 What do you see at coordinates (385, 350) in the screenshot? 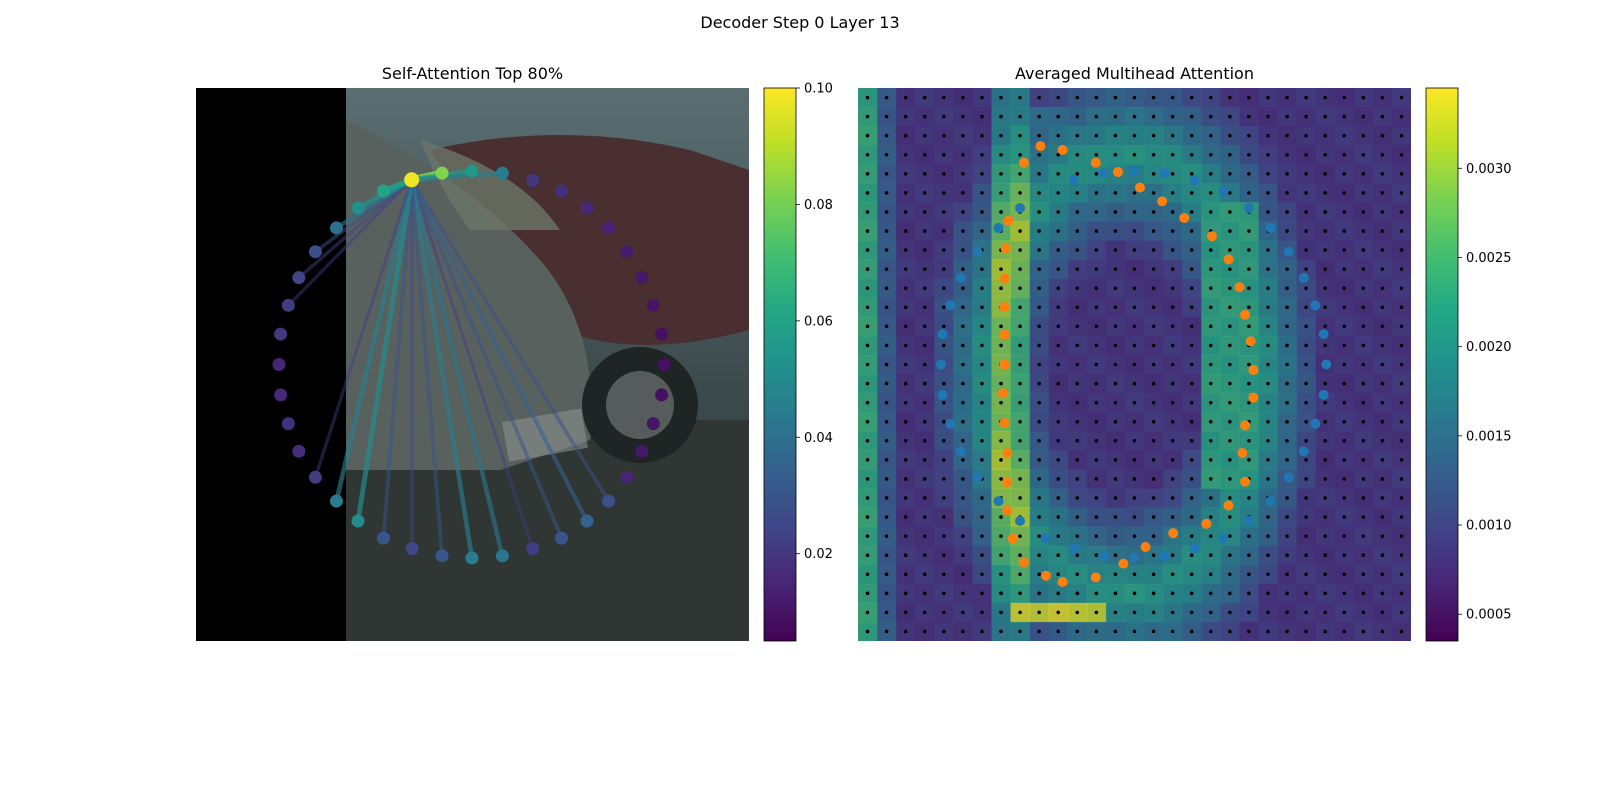
I see `attention-line` at bounding box center [385, 350].